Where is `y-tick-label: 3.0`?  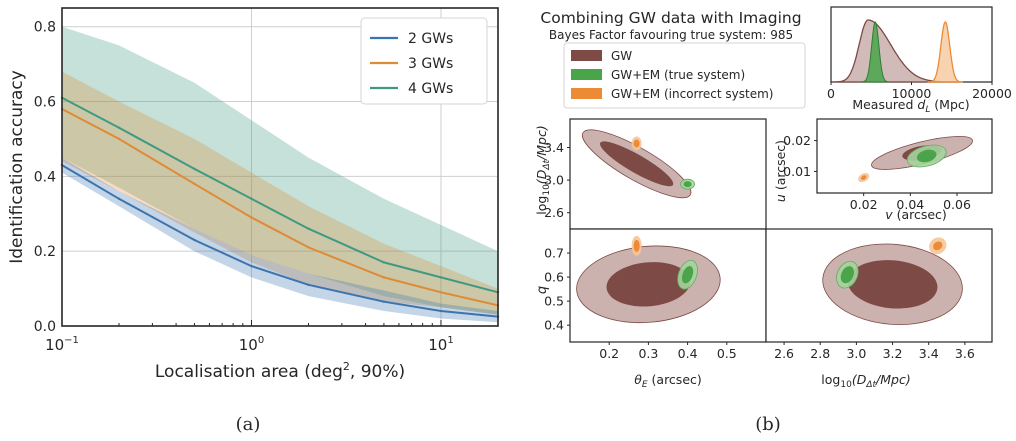
y-tick-label: 3.0 is located at coordinates (554, 180).